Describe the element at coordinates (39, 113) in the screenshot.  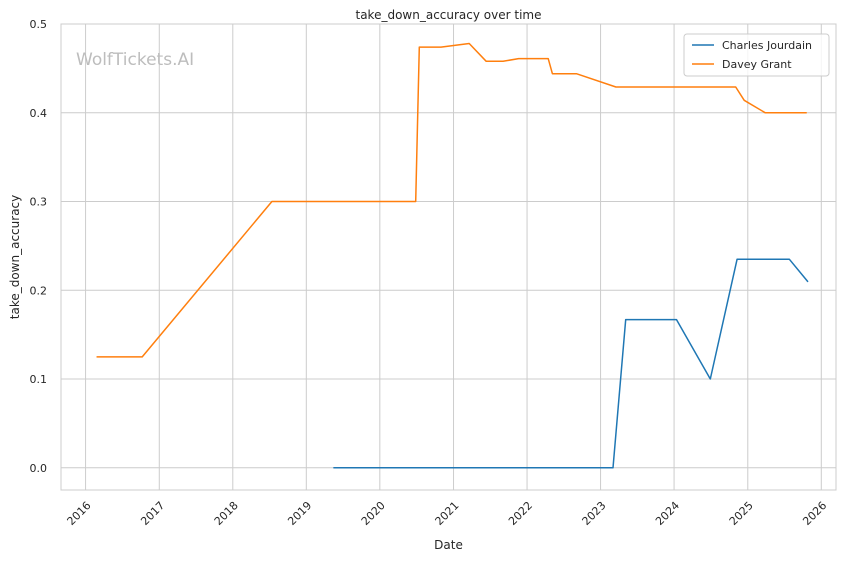
I see `y-tick-label: 0.4` at that location.